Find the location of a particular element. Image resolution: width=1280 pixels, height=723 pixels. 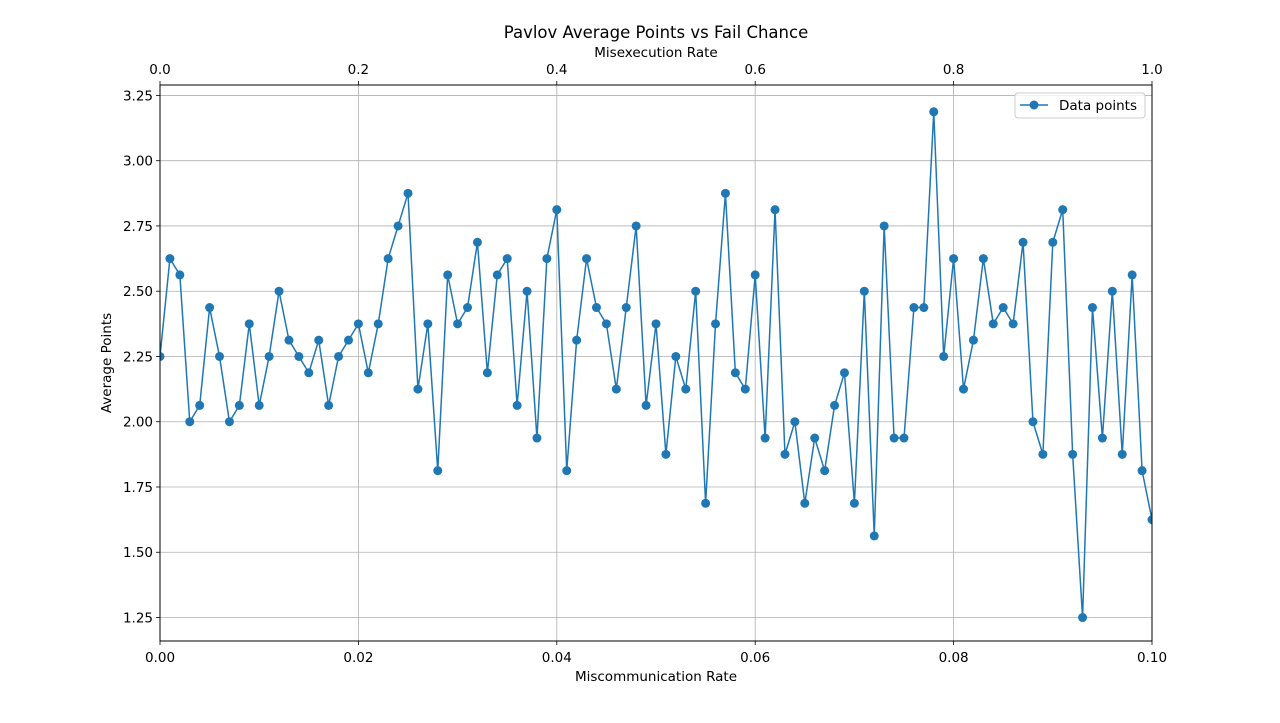

y-tick-label: 2.50 is located at coordinates (138, 292).